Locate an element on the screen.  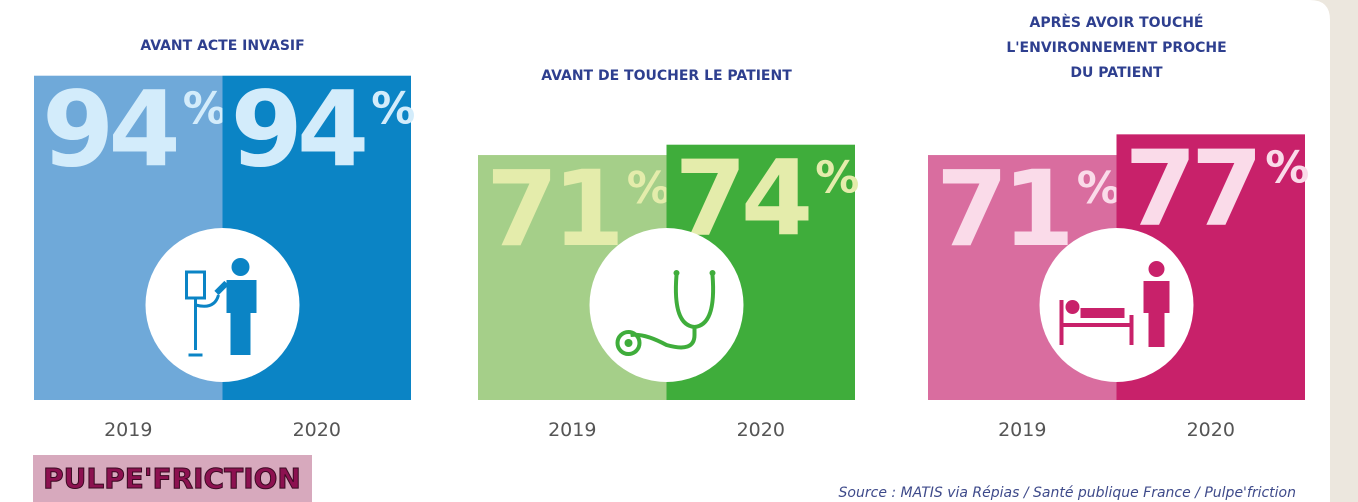
panel-title: APRÈS AVOIR TOUCHÉ is located at coordinates (1116, 22).